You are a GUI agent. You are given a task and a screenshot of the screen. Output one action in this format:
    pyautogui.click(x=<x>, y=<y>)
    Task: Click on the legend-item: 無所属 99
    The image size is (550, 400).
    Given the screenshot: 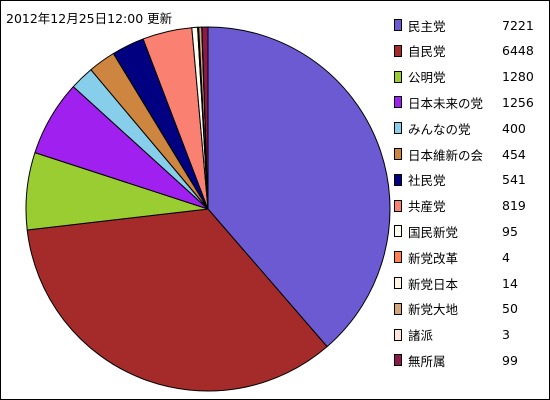 What is the action you would take?
    pyautogui.click(x=456, y=360)
    